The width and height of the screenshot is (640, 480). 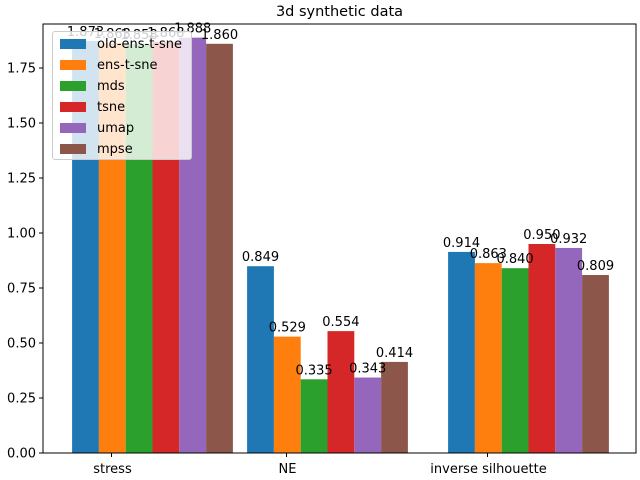 I want to click on bar-value-label: 0.343, so click(x=367, y=369).